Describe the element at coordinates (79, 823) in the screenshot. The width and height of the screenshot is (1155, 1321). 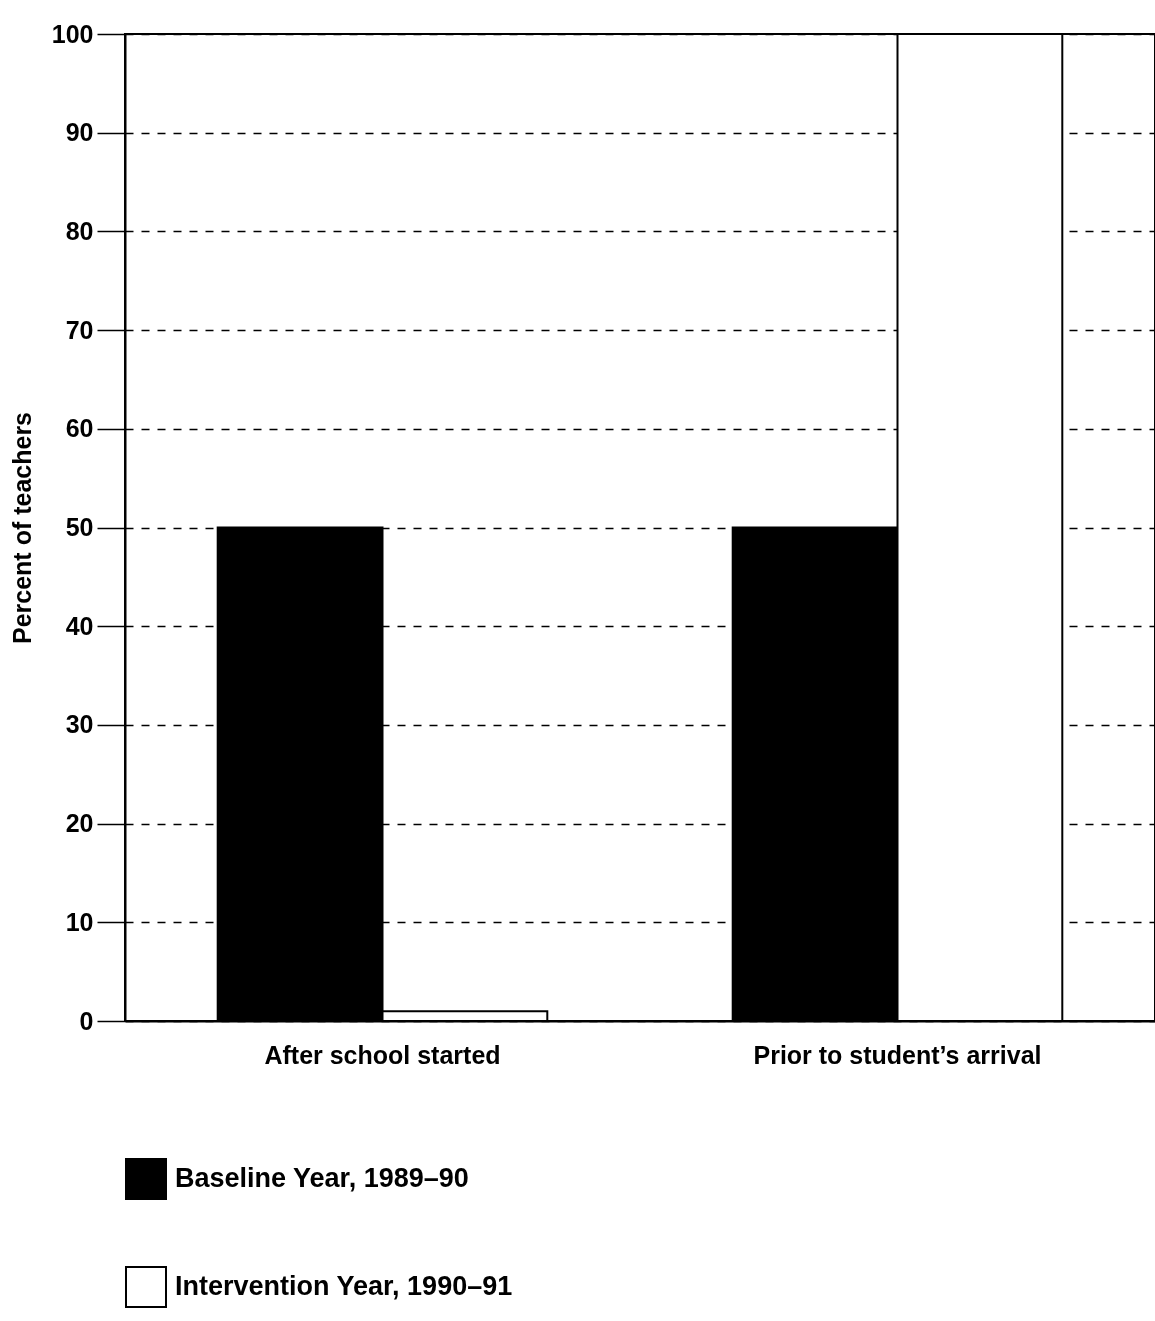
I see `y-tick-label: 20` at that location.